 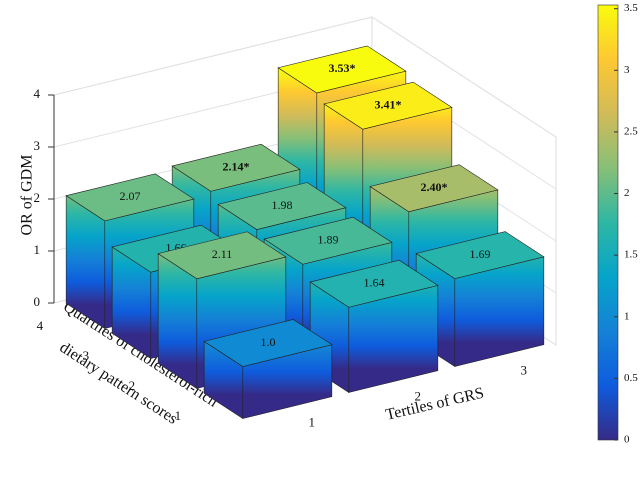 I want to click on value-label: 1.98, so click(x=282, y=205).